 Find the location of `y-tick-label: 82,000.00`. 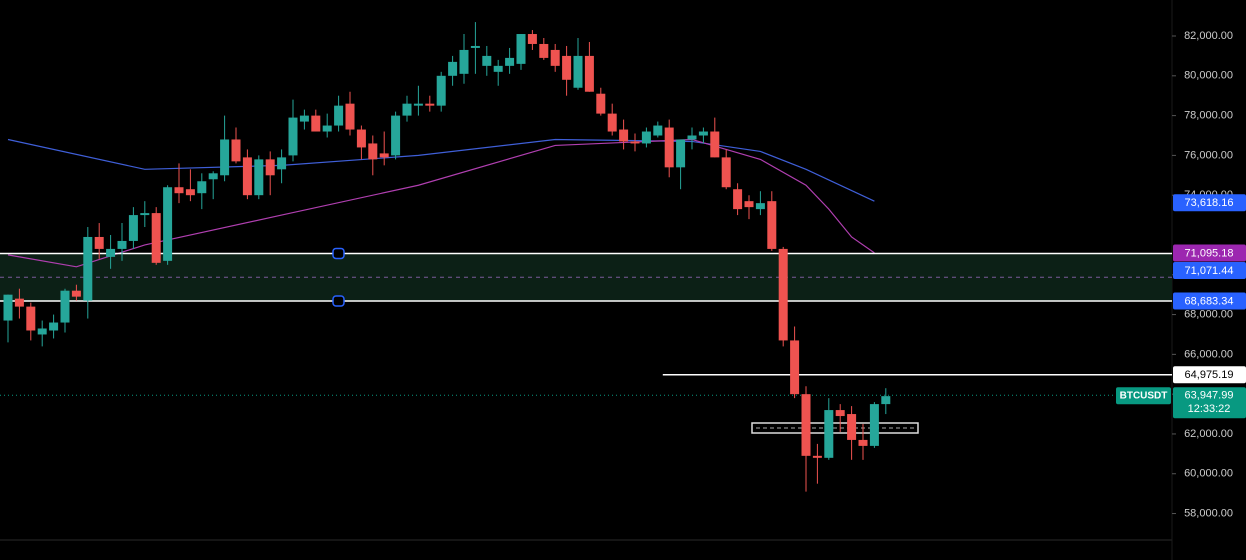

y-tick-label: 82,000.00 is located at coordinates (1208, 36).